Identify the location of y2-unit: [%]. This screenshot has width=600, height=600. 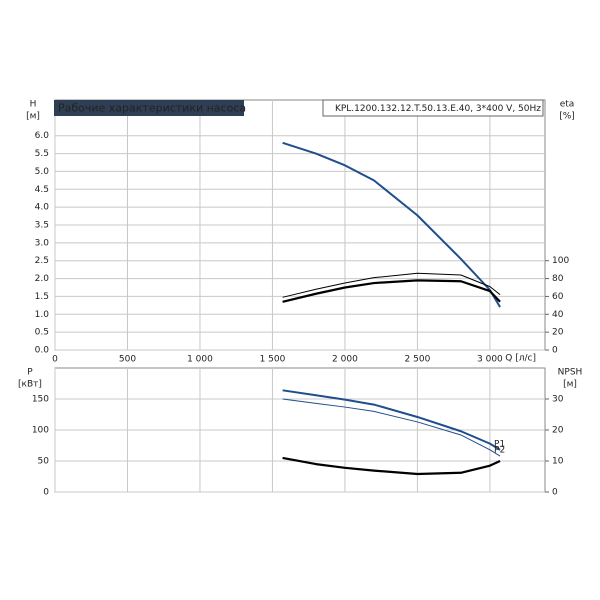
(567, 117).